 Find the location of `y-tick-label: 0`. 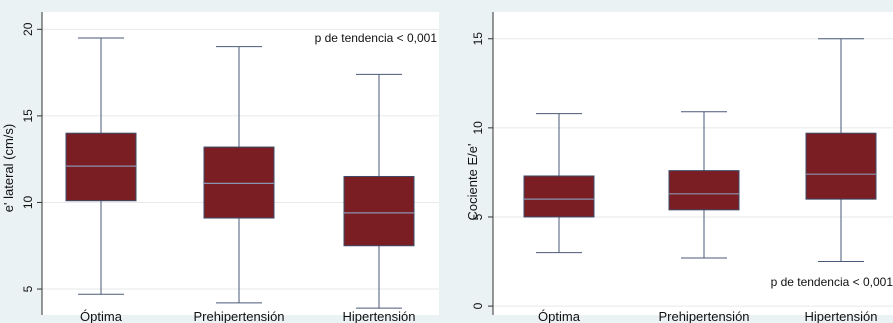

y-tick-label: 0 is located at coordinates (478, 305).